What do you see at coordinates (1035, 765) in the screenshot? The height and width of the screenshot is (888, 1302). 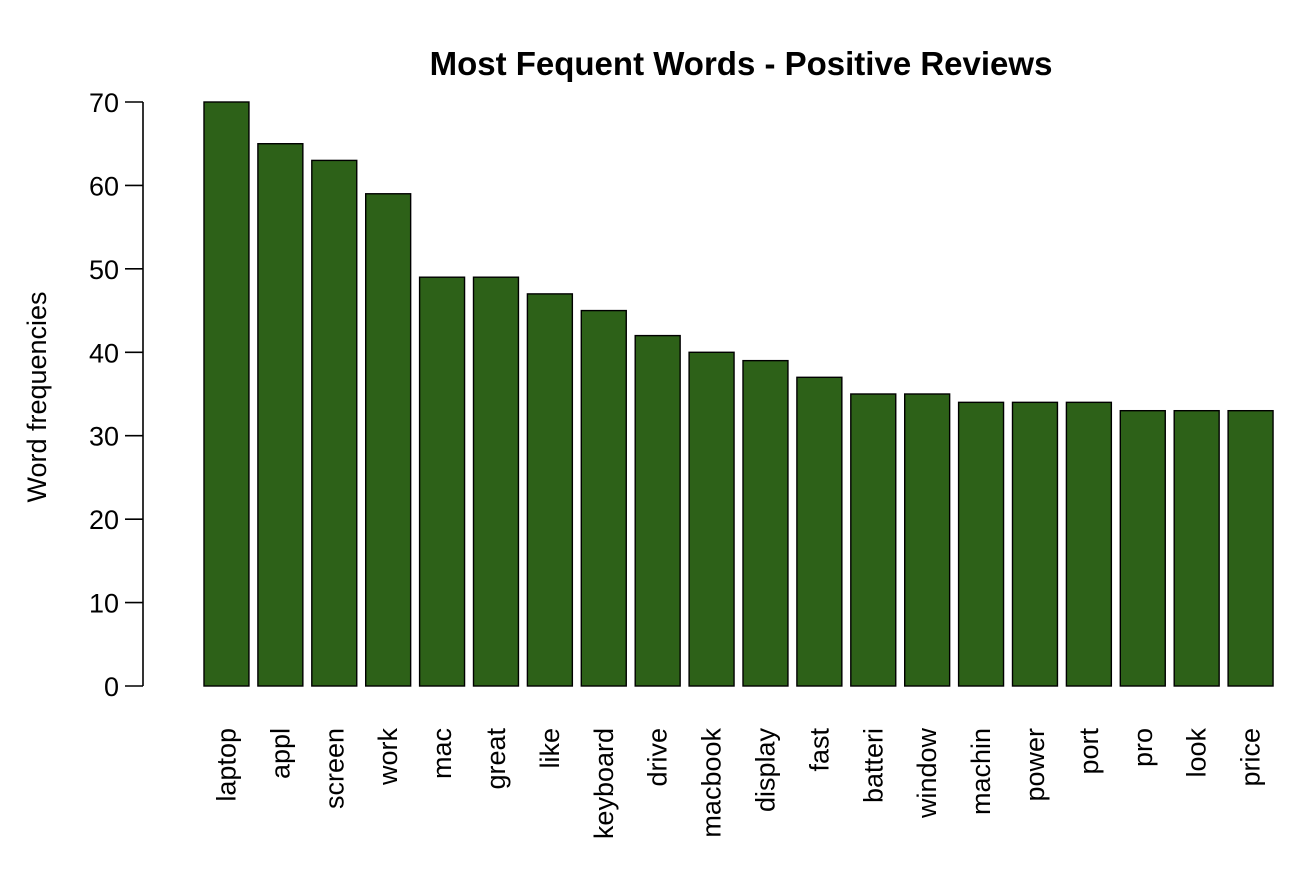 I see `x-tick-label: power` at bounding box center [1035, 765].